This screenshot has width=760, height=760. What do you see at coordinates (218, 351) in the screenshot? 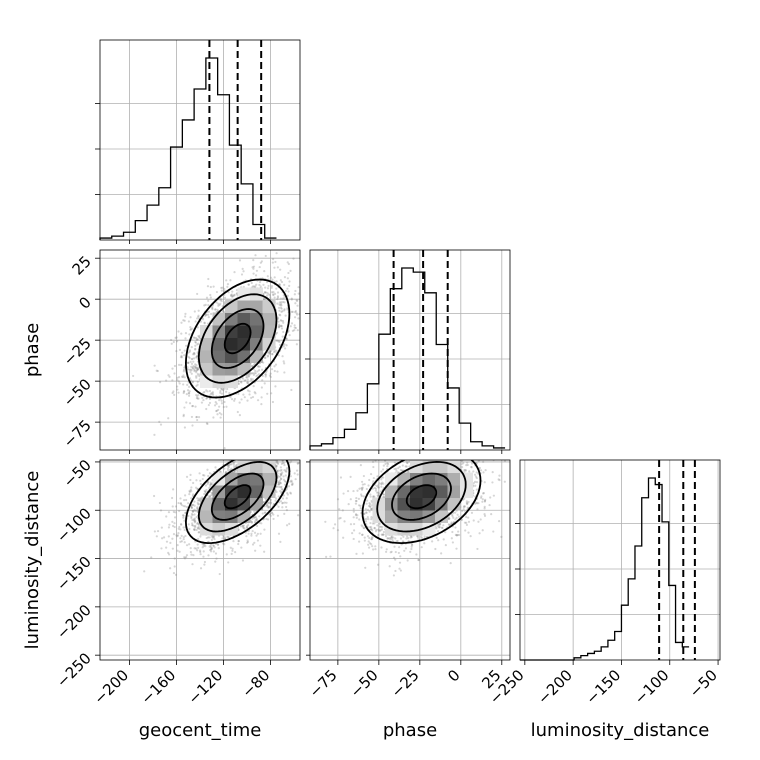
I see `density-geocent_time-phase` at bounding box center [218, 351].